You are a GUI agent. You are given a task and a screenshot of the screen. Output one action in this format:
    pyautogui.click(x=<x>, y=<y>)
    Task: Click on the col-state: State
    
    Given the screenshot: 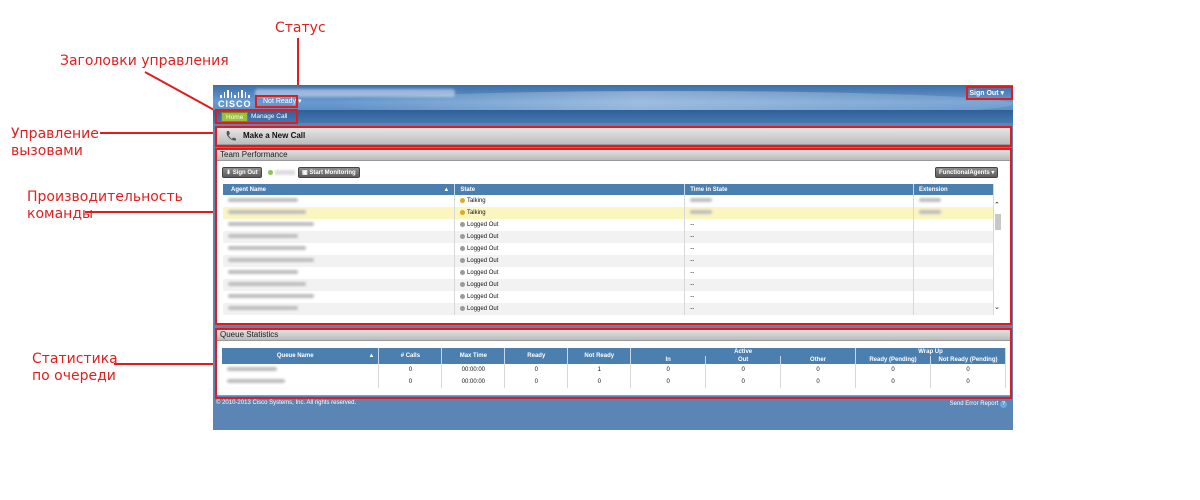 What is the action you would take?
    pyautogui.click(x=570, y=189)
    